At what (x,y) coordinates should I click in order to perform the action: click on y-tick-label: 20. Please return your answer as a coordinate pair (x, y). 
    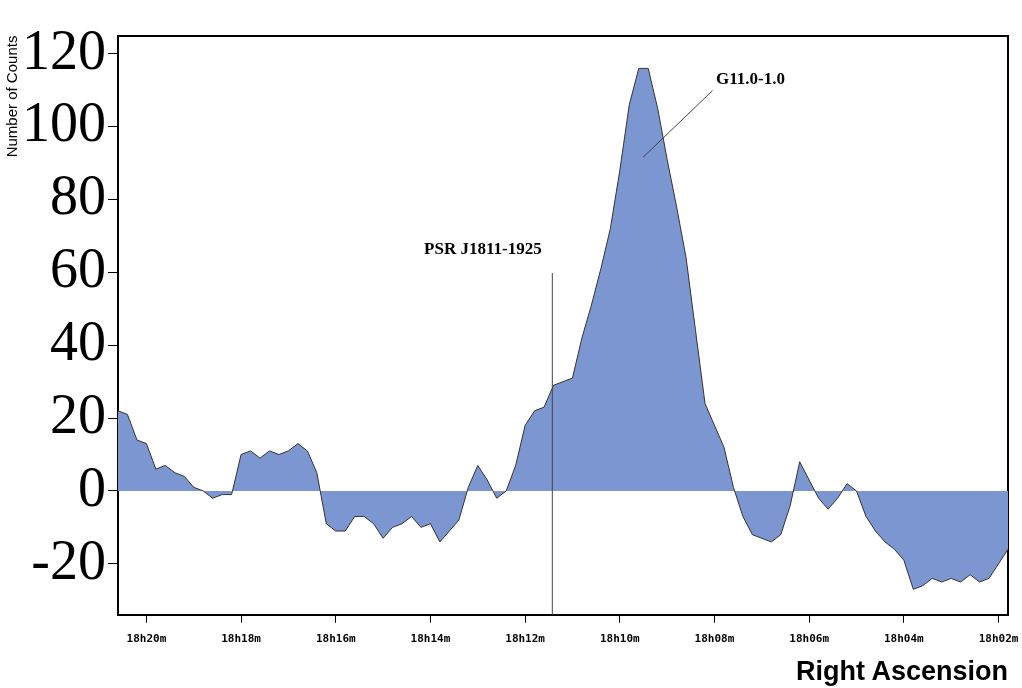
    Looking at the image, I should click on (78, 413).